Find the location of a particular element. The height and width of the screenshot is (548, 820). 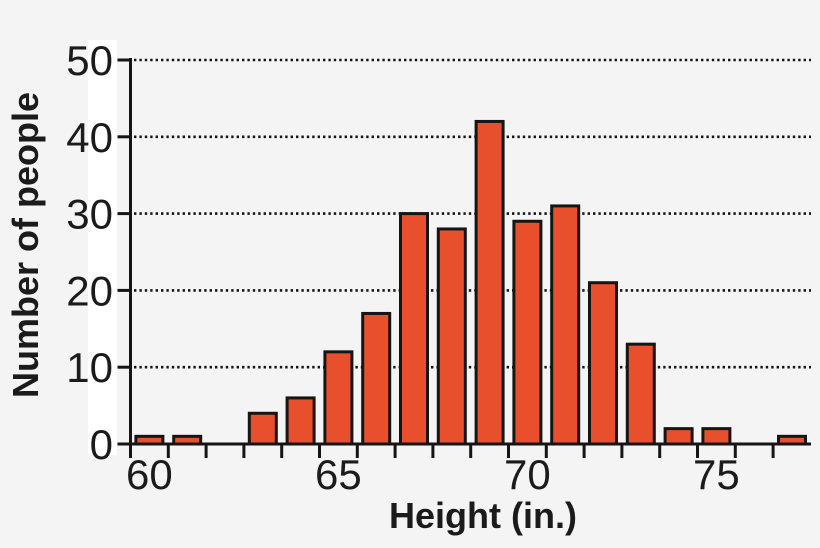

y-tick-label-10: 10 is located at coordinates (89, 367).